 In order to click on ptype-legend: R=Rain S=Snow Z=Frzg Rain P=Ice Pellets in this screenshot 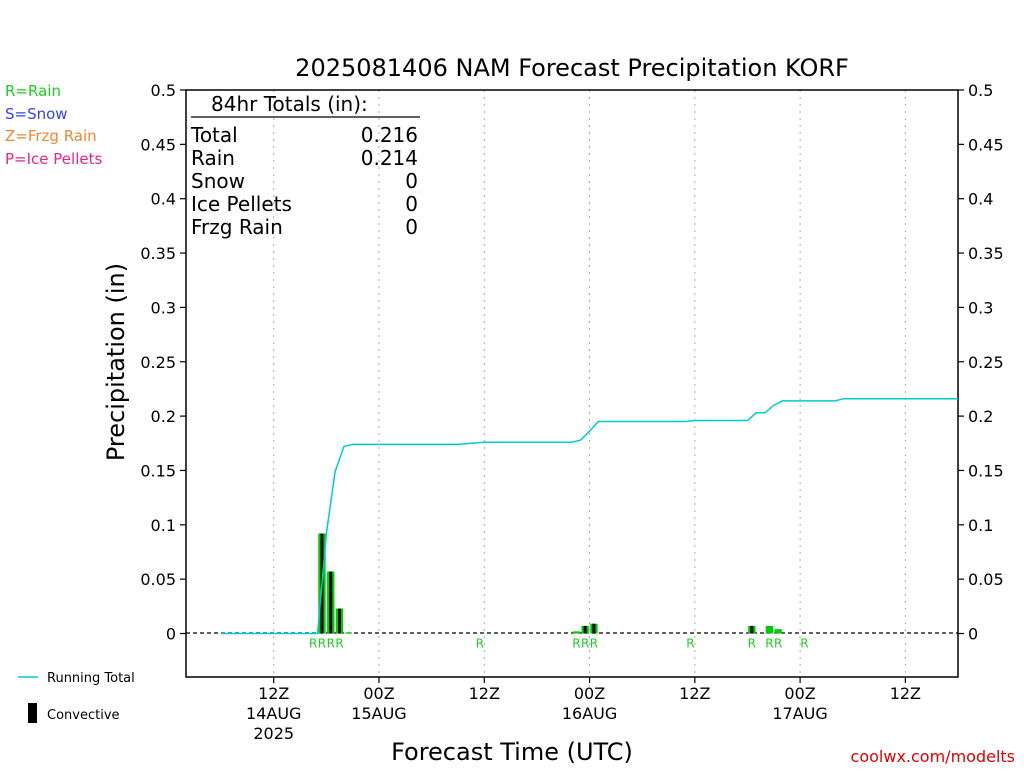, I will do `click(53, 125)`.